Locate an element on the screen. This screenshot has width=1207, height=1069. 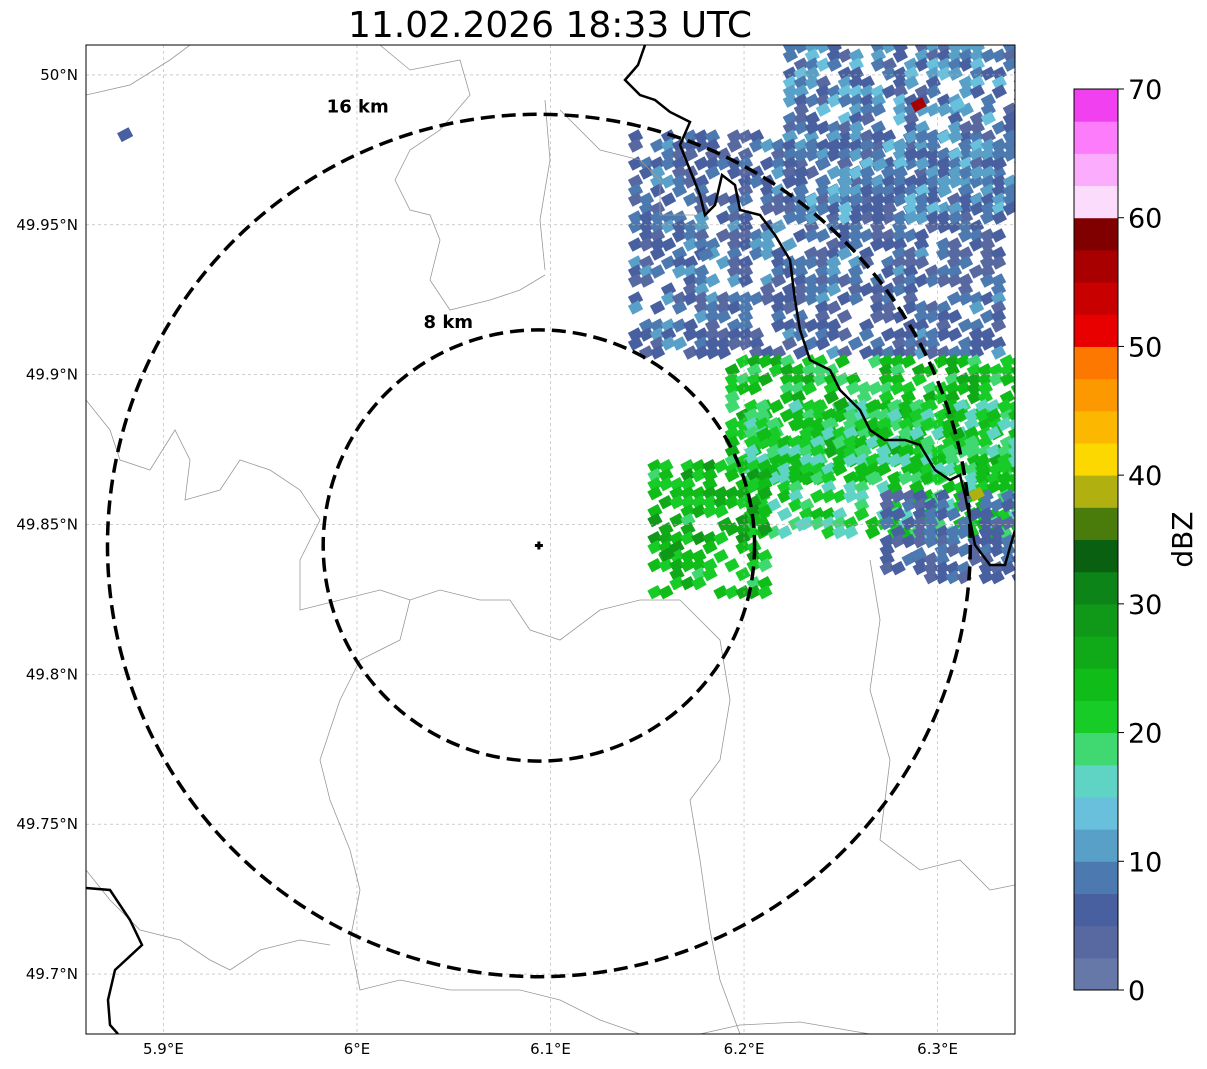
lon-tick-label: 6.2°E is located at coordinates (744, 1049).